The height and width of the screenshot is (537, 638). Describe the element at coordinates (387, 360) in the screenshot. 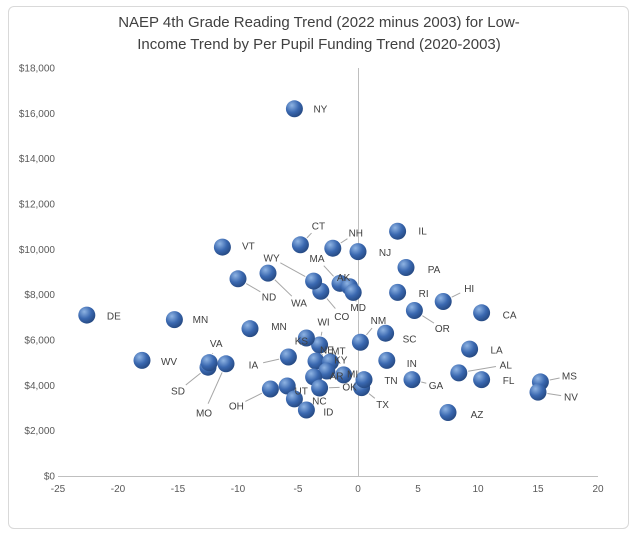

I see `data-point-IN` at that location.